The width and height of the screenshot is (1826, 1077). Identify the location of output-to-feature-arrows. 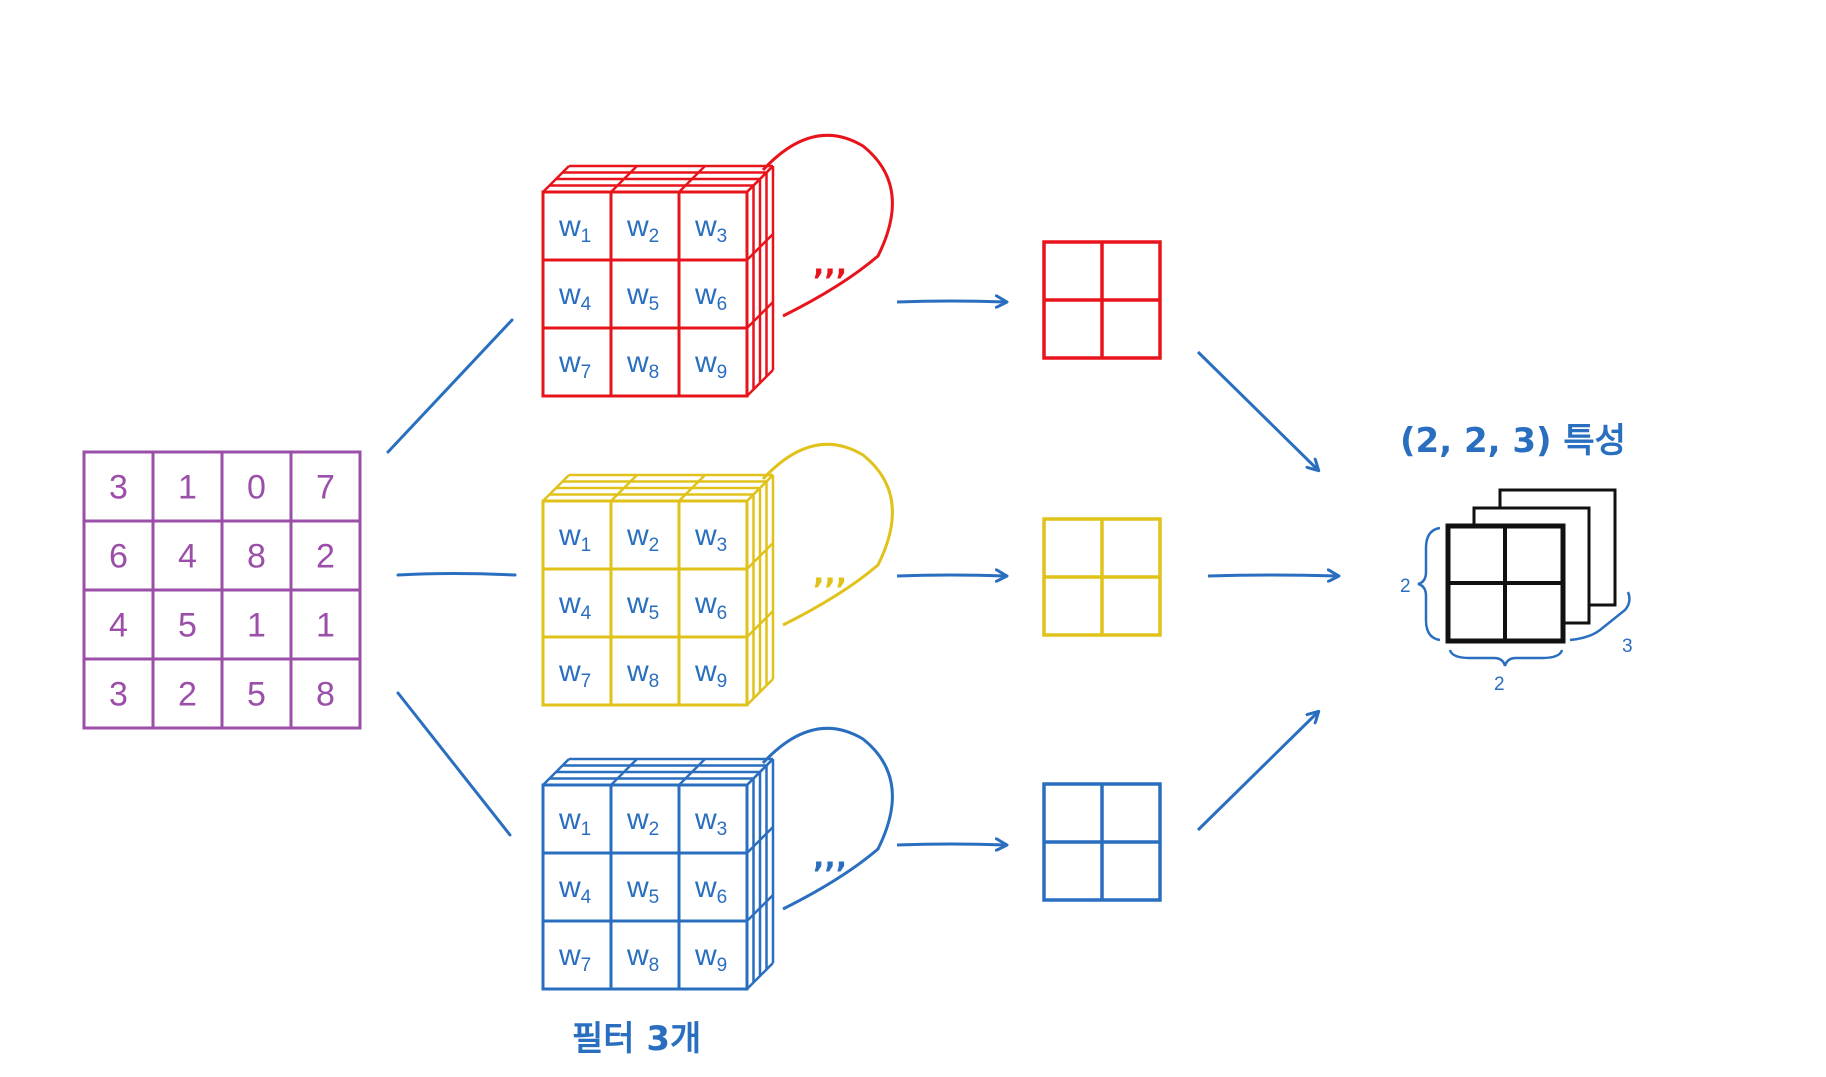
(1267, 591).